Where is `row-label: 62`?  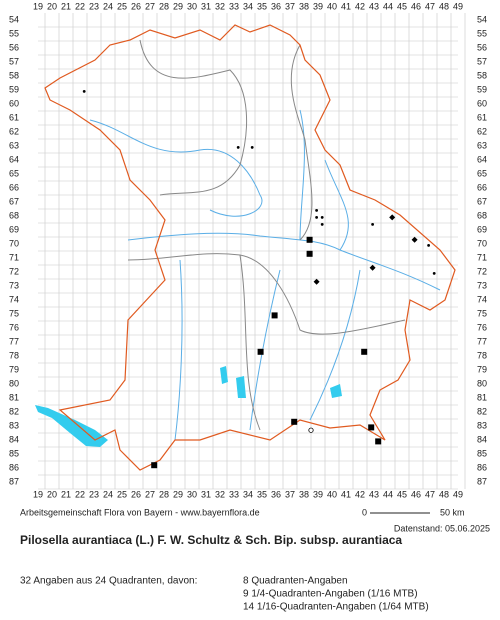
row-label: 62 is located at coordinates (14, 131).